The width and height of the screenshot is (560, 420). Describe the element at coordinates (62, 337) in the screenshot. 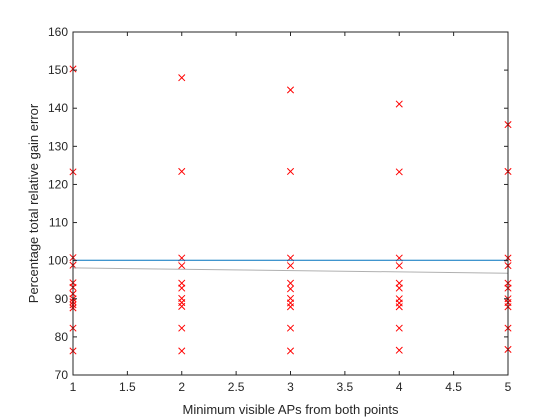

I see `y-tick-label: 80` at that location.